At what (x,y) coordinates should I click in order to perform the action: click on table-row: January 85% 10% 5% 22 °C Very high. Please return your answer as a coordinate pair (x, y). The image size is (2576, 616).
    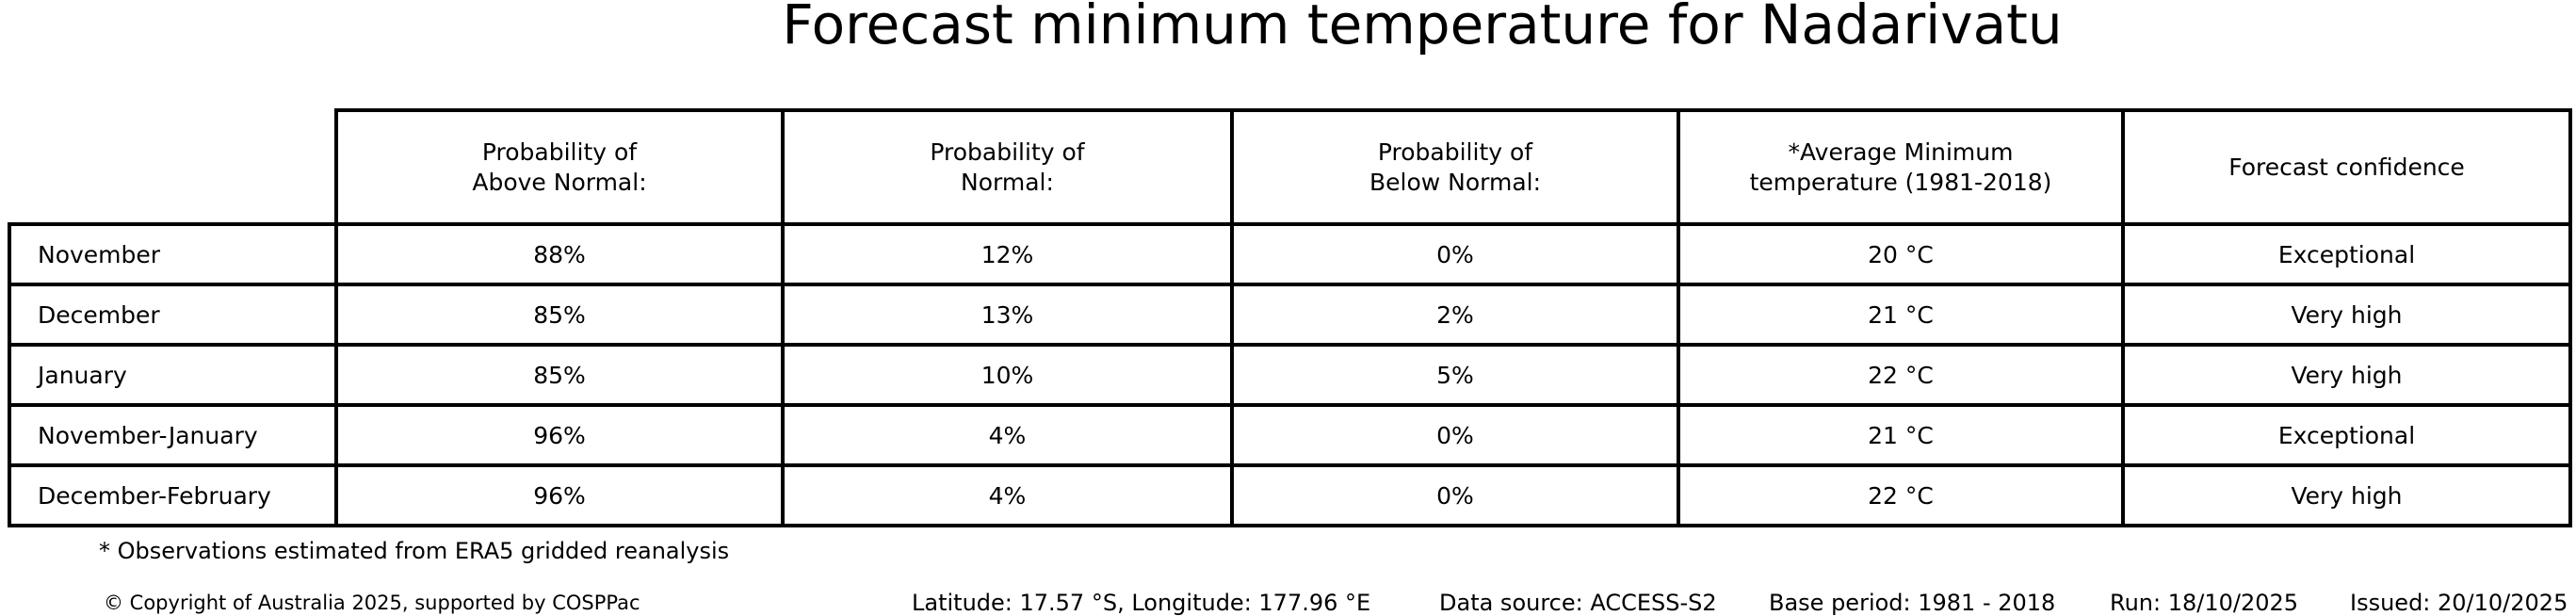
    Looking at the image, I should click on (1290, 375).